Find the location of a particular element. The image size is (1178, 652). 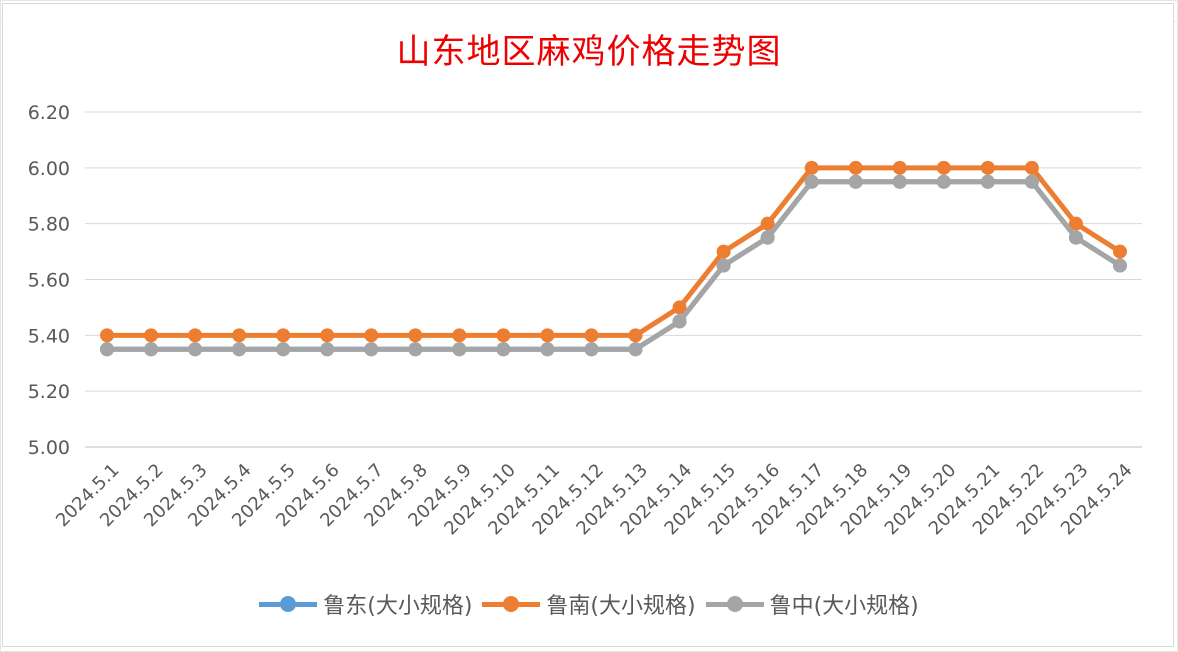

y-tick-label: 6.00 is located at coordinates (49, 169).